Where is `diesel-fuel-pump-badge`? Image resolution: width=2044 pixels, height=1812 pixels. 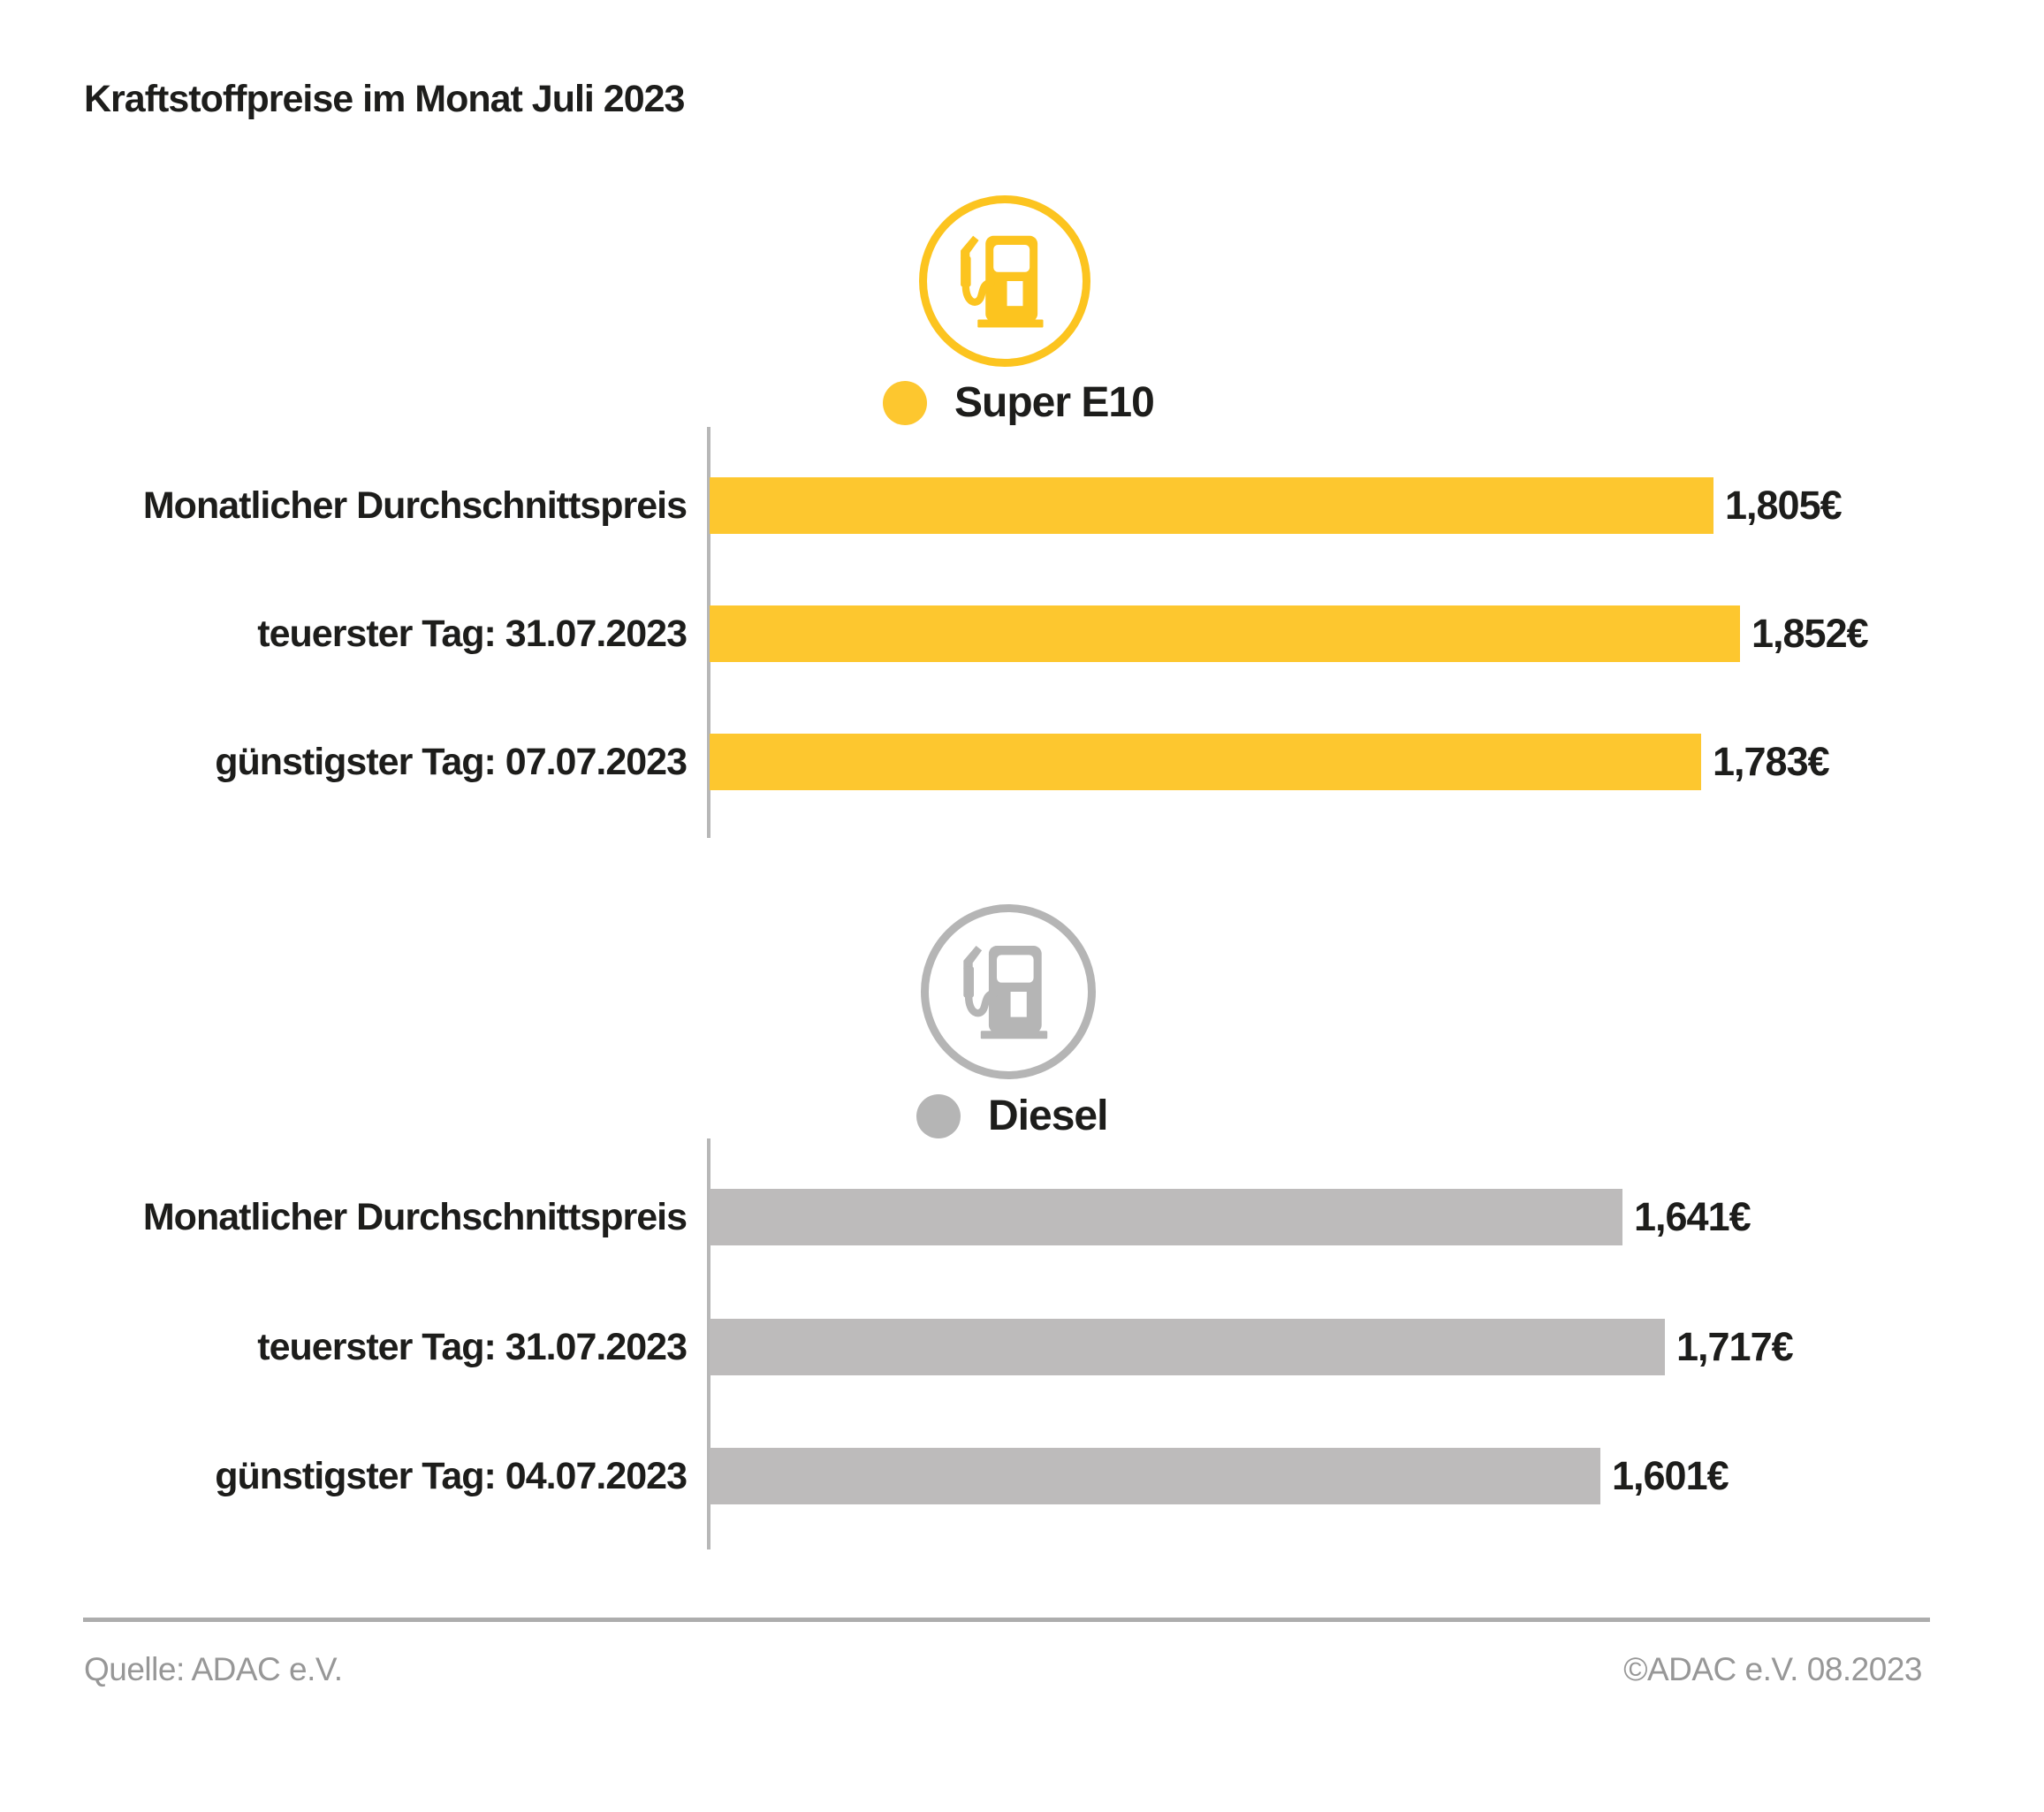 diesel-fuel-pump-badge is located at coordinates (1008, 991).